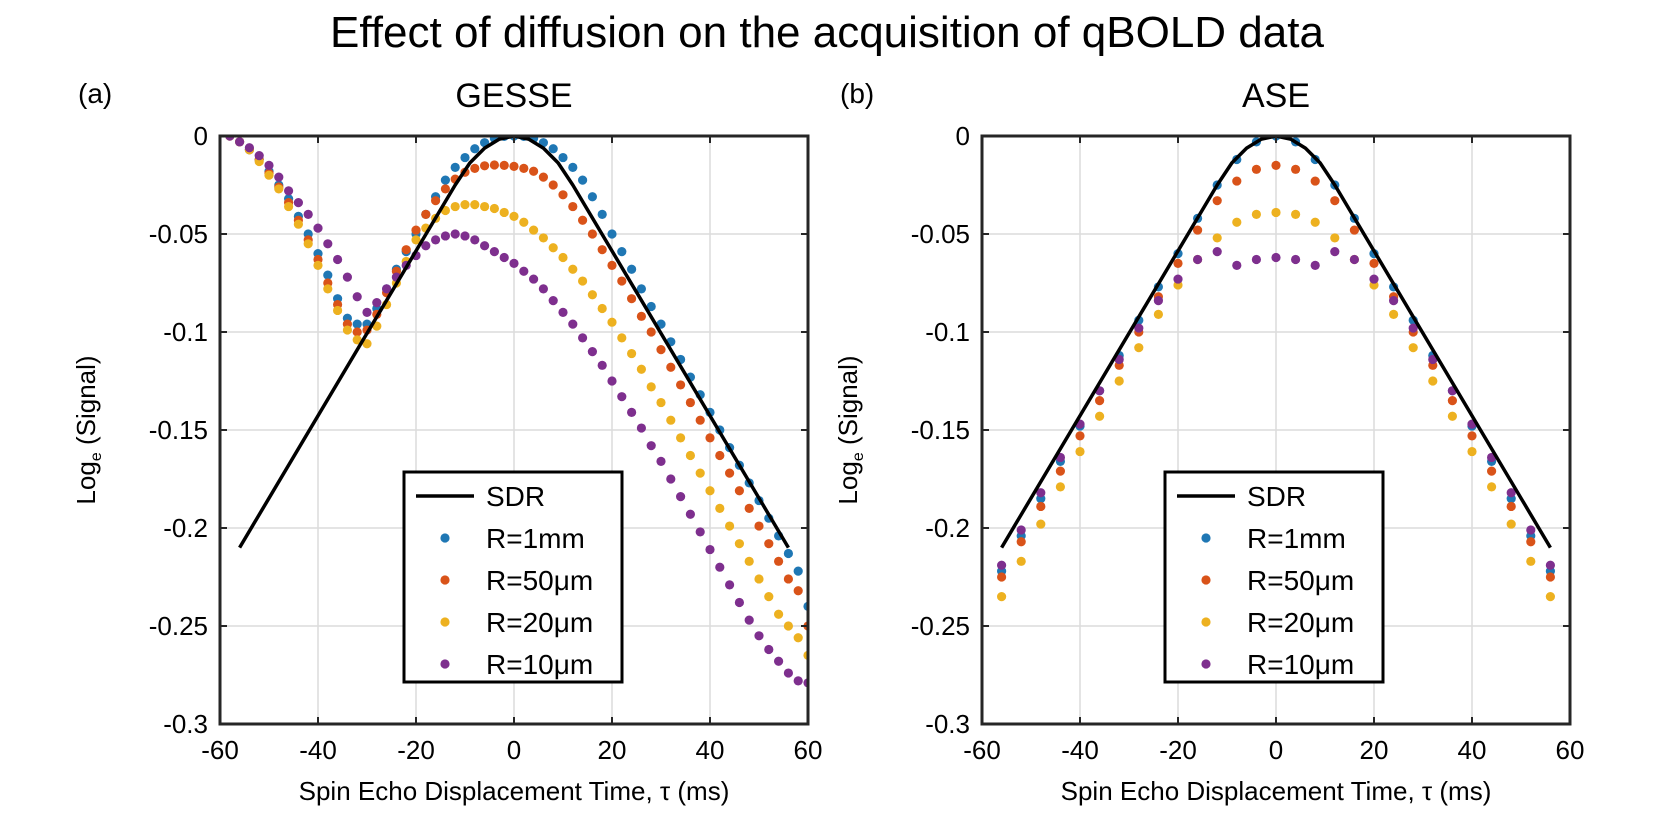 The width and height of the screenshot is (1654, 827). I want to click on legend-label: R=1mm, so click(535, 538).